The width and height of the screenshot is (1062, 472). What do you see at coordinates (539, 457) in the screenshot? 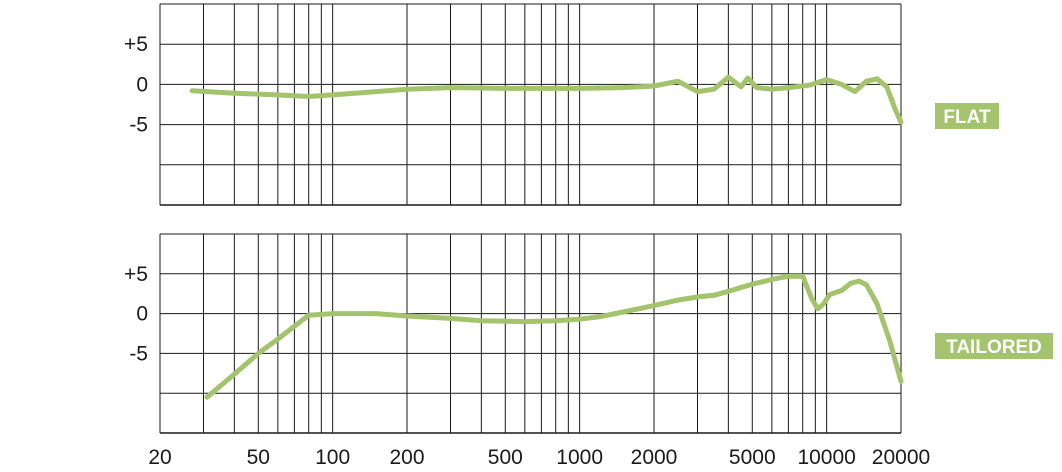
I see `x-axis-tick-labels: 20 50 100 200 500 1000 2000 5000 10000 20000` at bounding box center [539, 457].